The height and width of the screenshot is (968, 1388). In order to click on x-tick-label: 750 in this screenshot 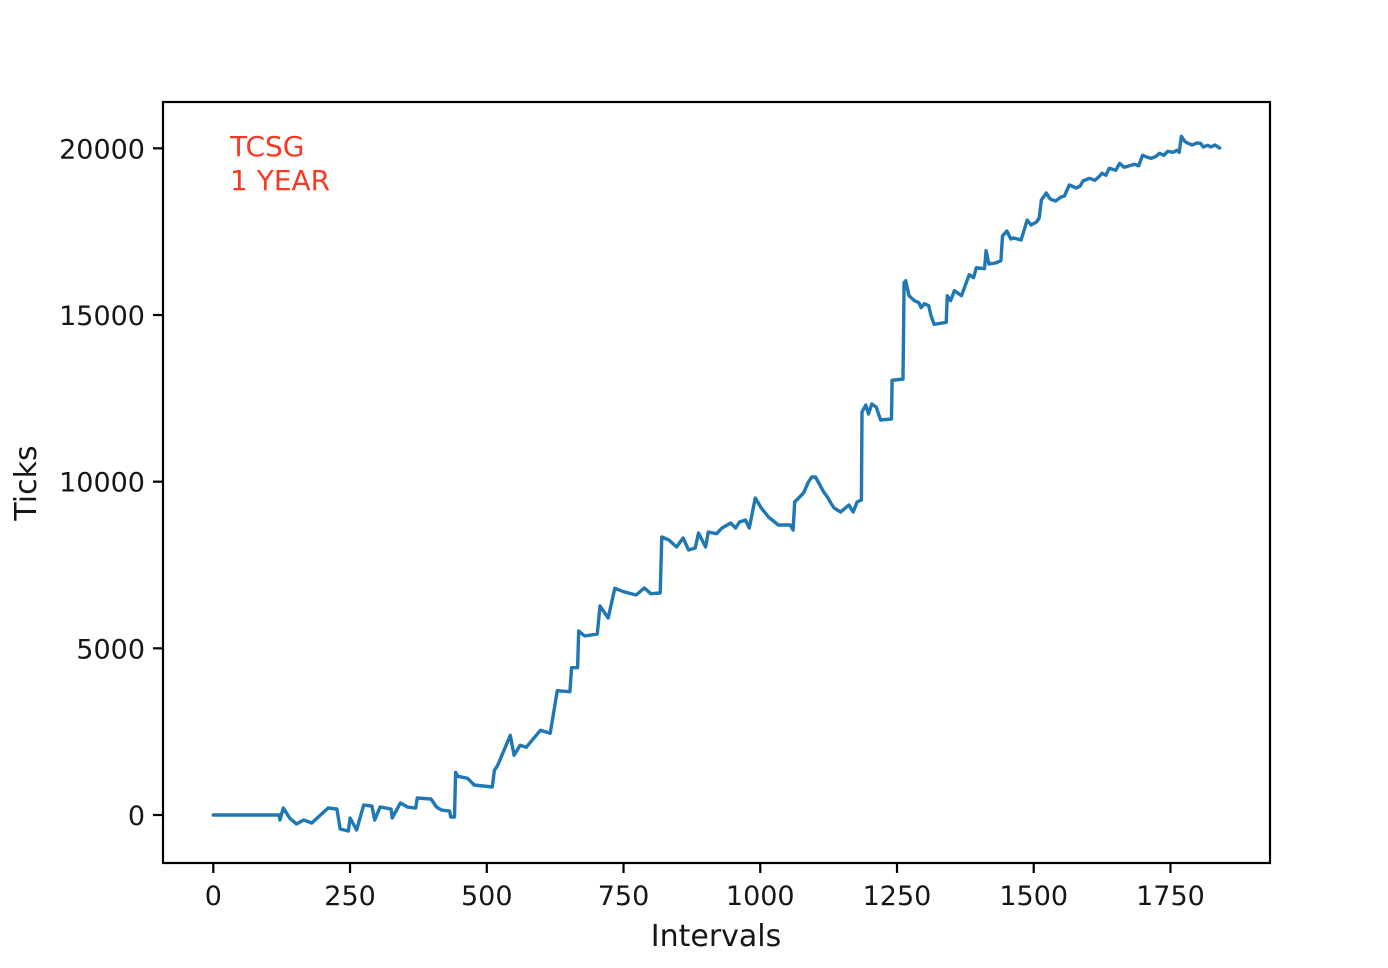, I will do `click(624, 896)`.